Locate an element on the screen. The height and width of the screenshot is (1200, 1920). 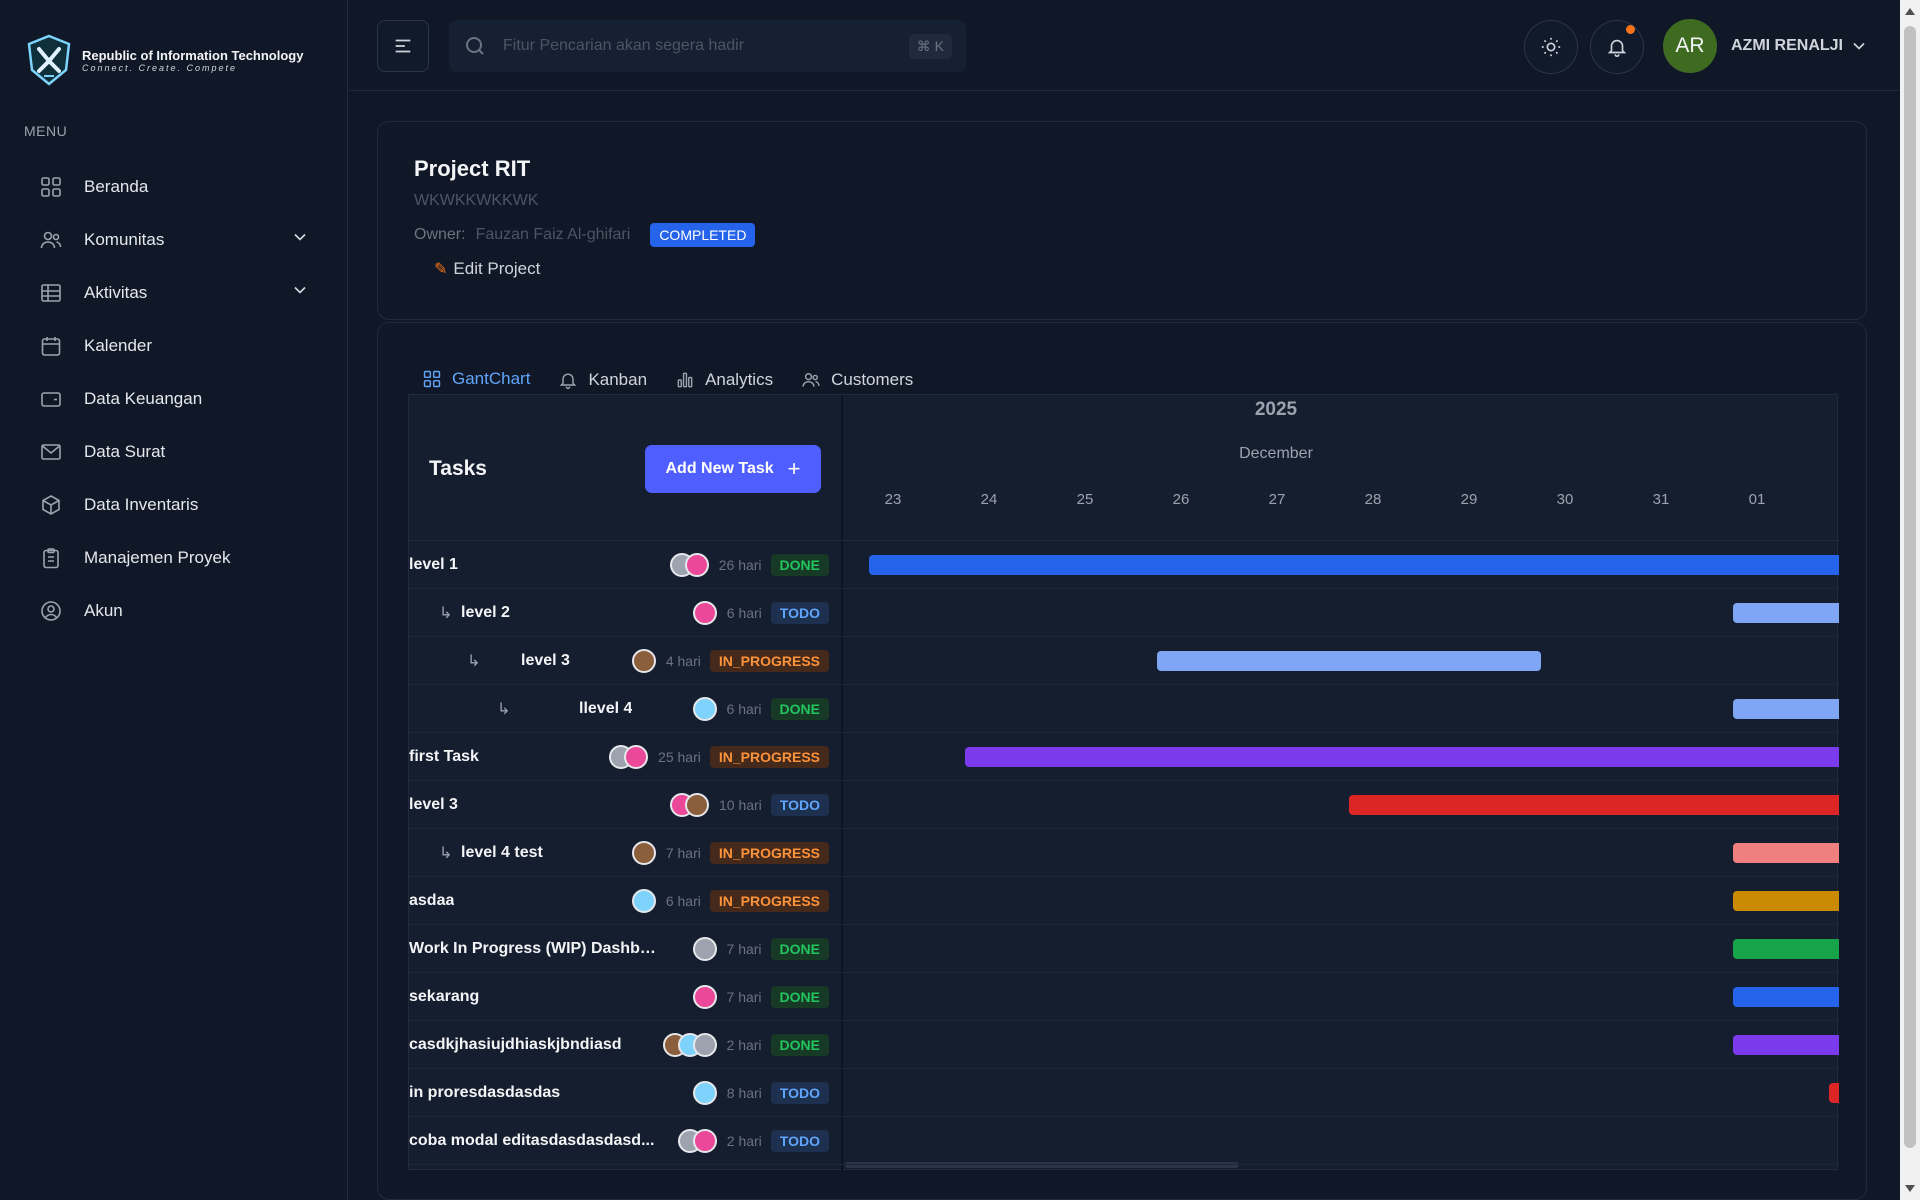
task-row: ↳ llevel 4 6 hari DONE is located at coordinates (626, 709).